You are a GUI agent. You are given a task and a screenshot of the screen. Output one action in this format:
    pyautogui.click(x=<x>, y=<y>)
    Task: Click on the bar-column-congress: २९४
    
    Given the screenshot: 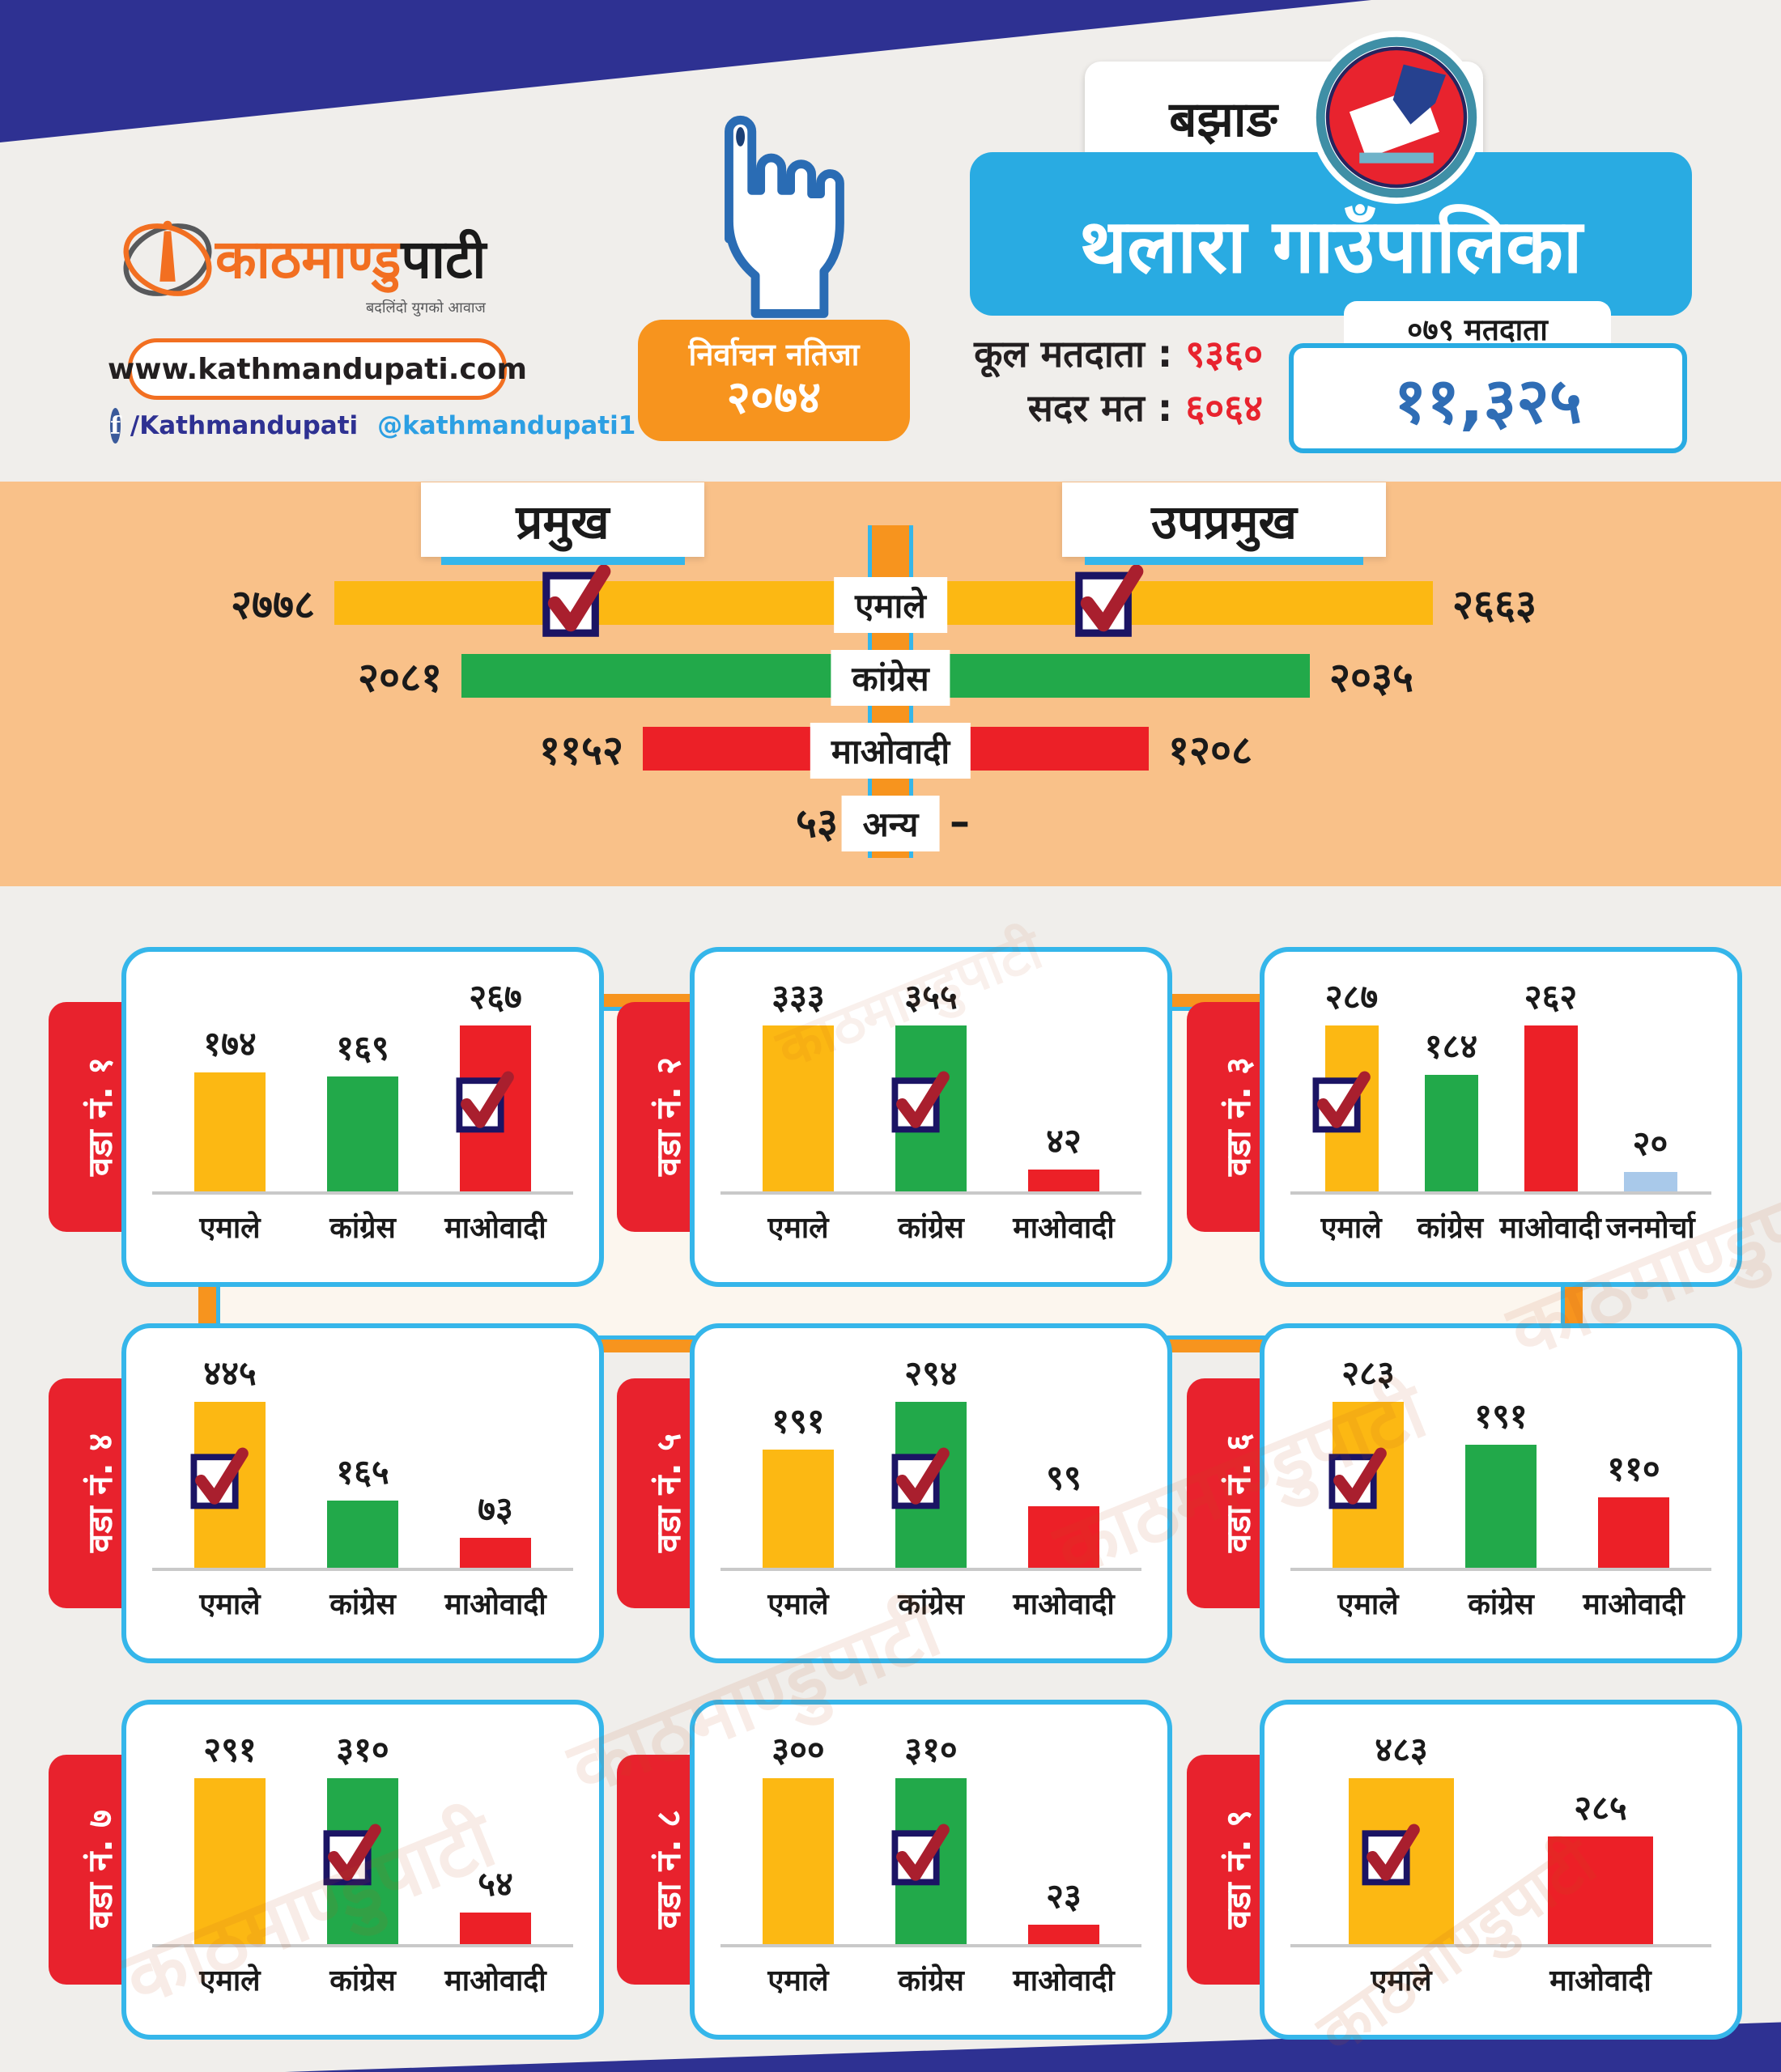 What is the action you would take?
    pyautogui.click(x=931, y=1458)
    